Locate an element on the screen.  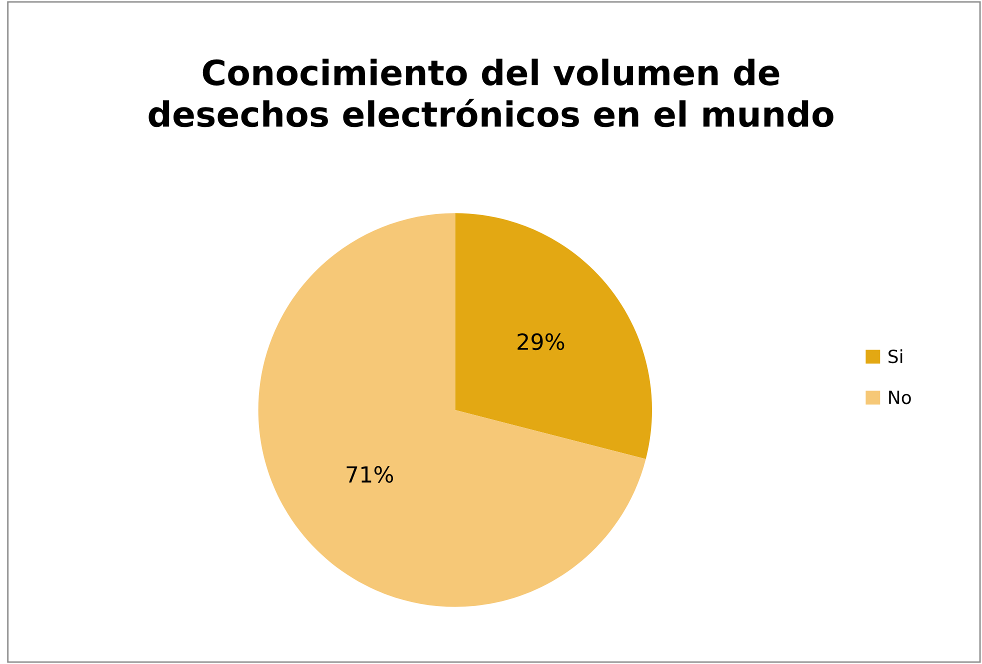
legend-label: No is located at coordinates (900, 397).